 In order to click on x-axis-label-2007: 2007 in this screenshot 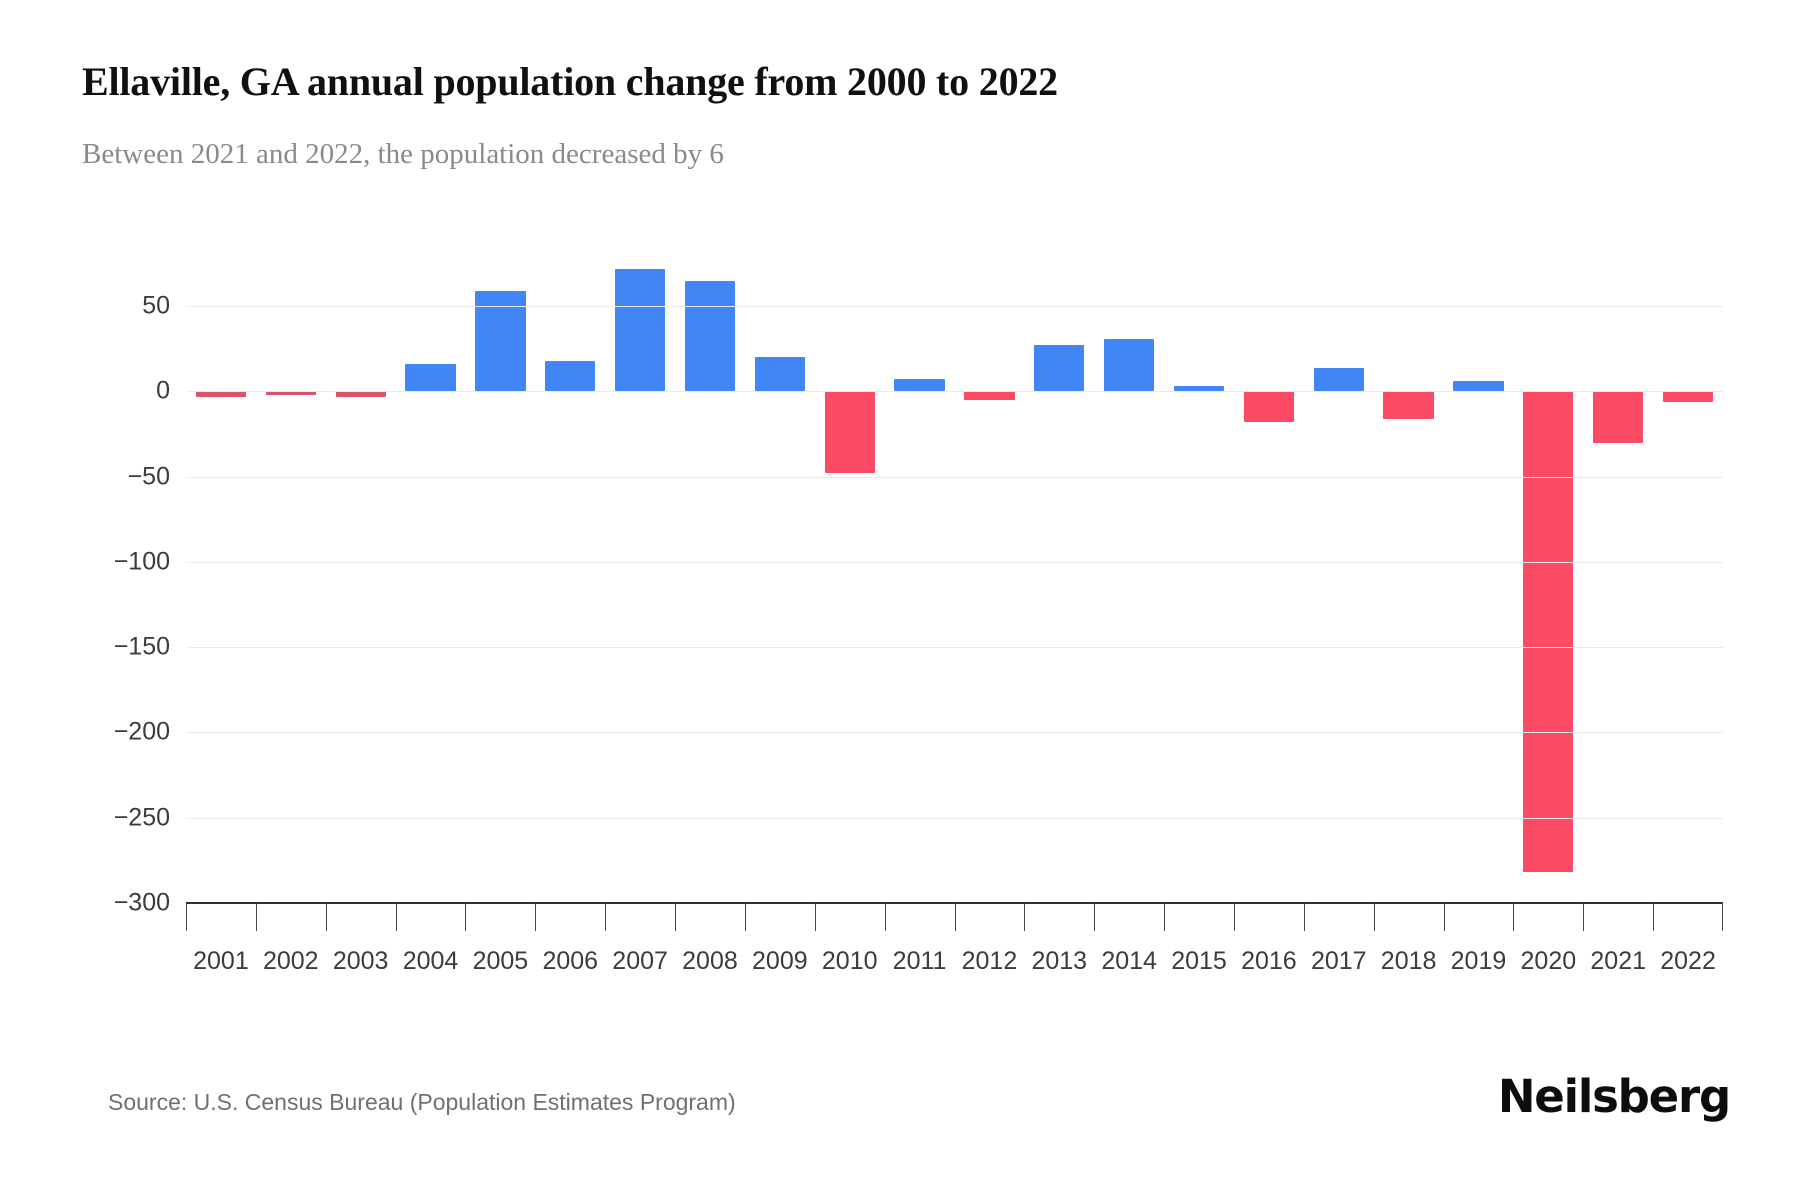, I will do `click(640, 961)`.